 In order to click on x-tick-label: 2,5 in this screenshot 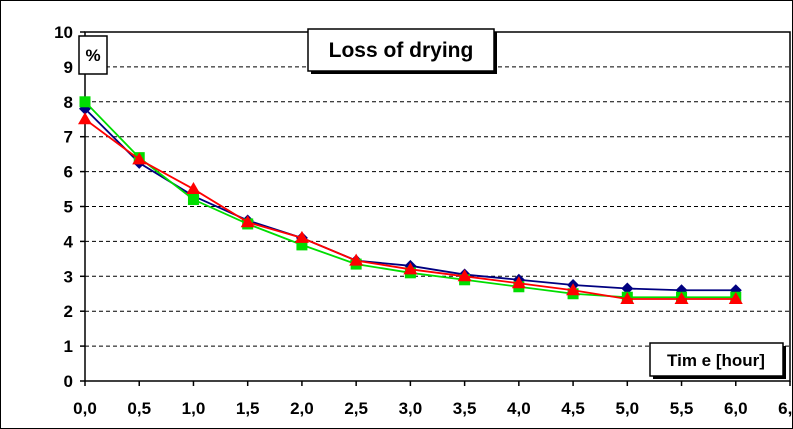, I will do `click(356, 408)`.